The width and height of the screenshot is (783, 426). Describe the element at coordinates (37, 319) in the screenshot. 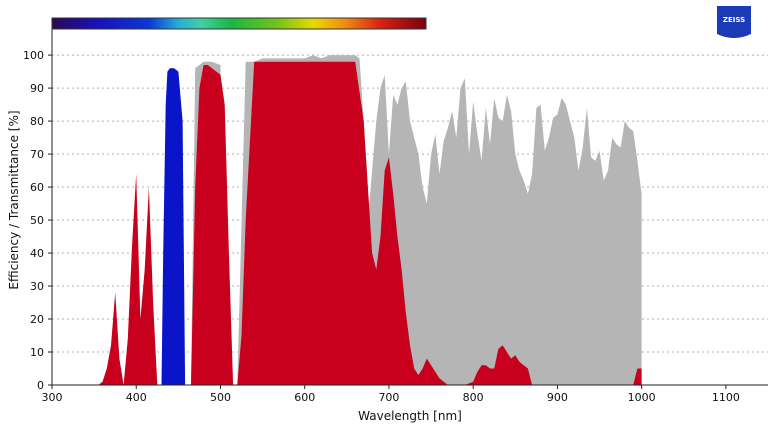

I see `y-tick-label: 20` at that location.